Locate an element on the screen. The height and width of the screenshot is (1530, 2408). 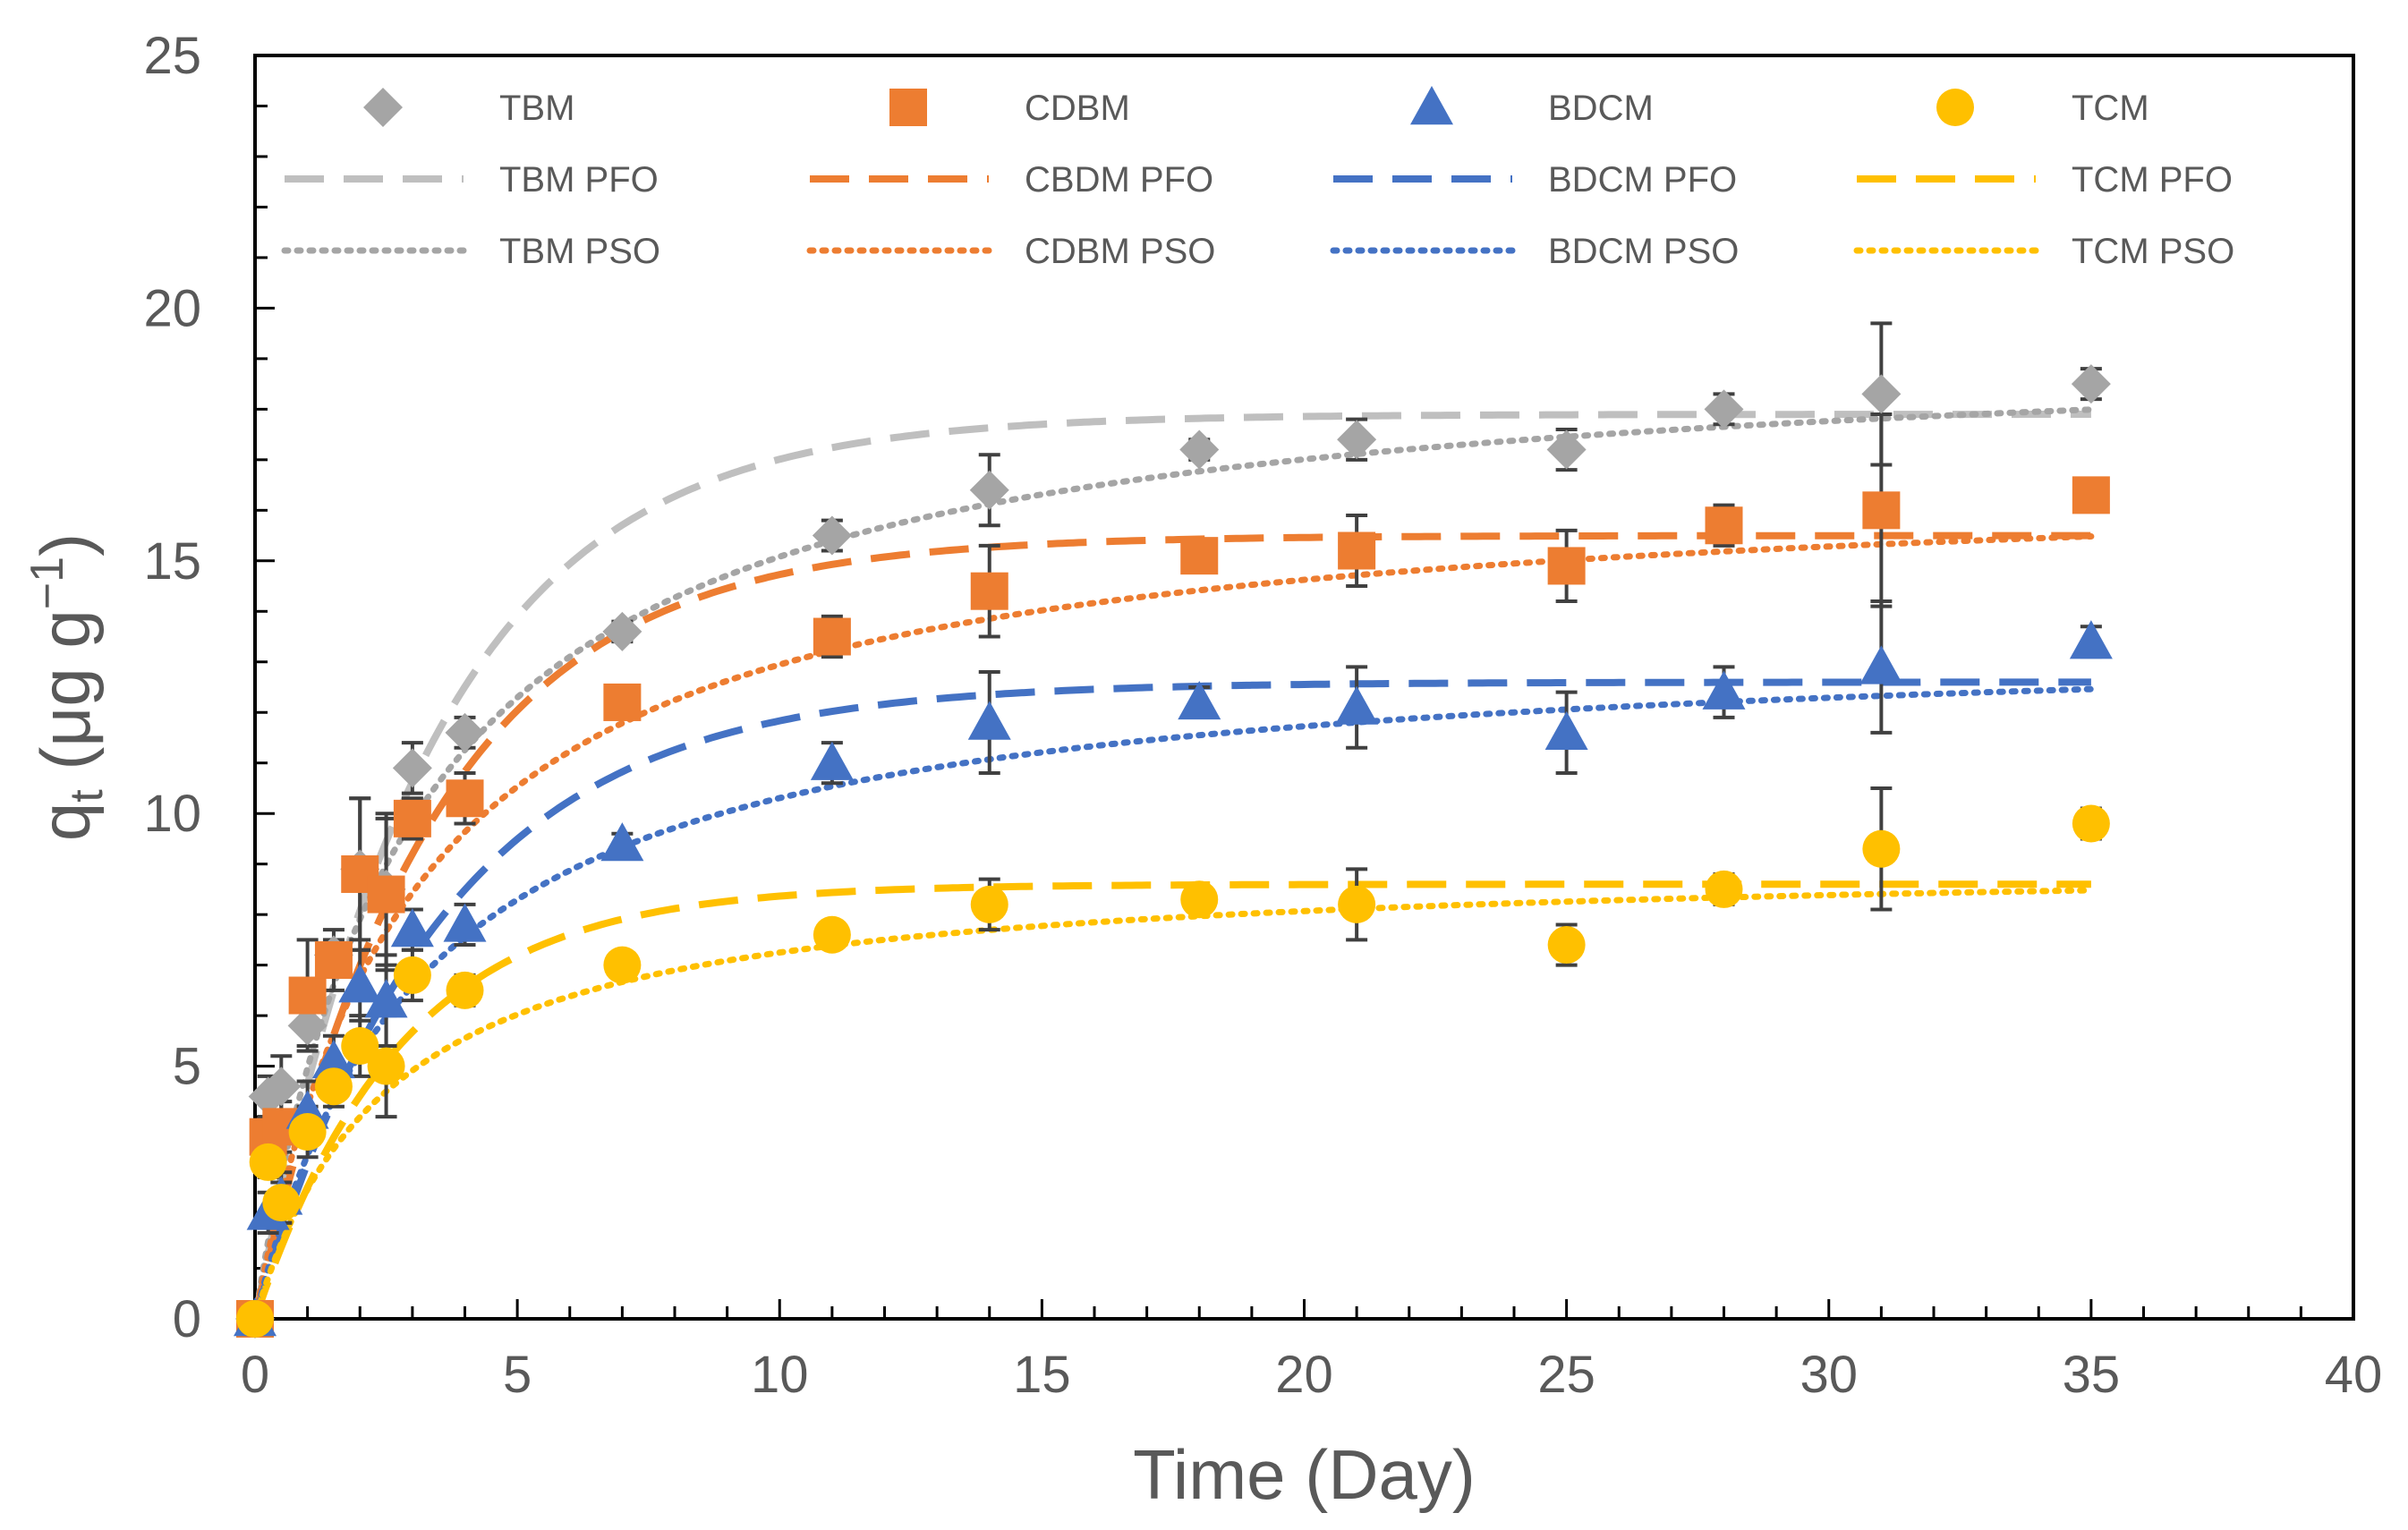
y-axis-title: qt (μg g−1) is located at coordinates (67, 687).